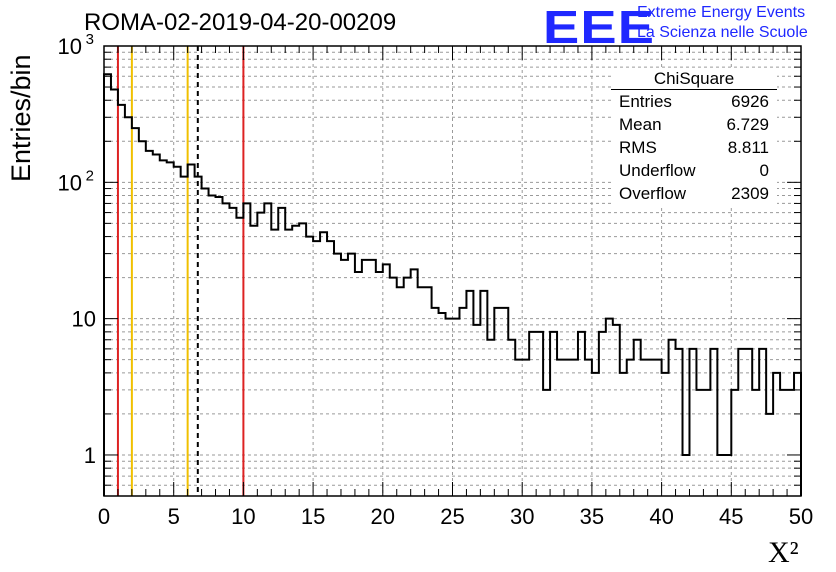  I want to click on y-tick-exponent: 3, so click(90, 39).